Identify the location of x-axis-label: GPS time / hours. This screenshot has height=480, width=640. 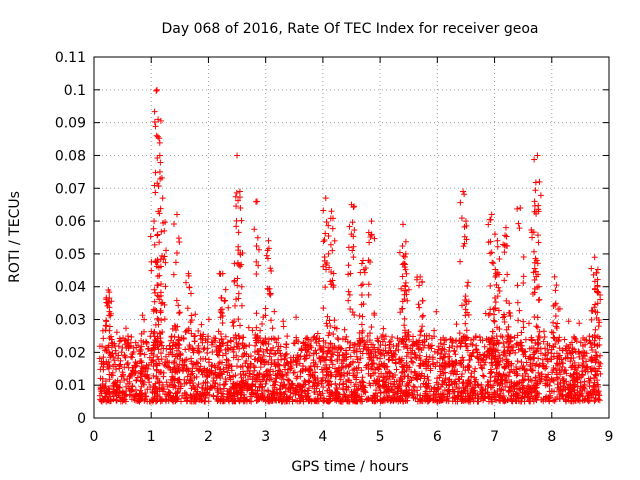
(349, 467).